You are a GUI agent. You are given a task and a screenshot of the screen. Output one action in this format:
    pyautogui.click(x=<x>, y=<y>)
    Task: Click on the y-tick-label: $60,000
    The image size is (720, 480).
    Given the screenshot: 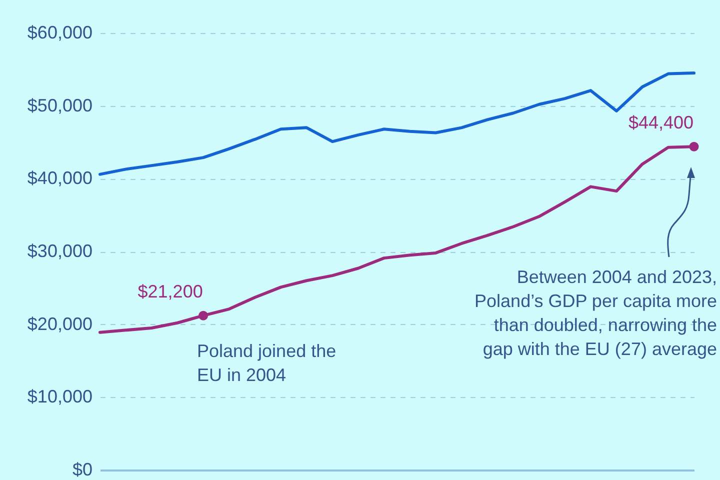 What is the action you would take?
    pyautogui.click(x=59, y=32)
    